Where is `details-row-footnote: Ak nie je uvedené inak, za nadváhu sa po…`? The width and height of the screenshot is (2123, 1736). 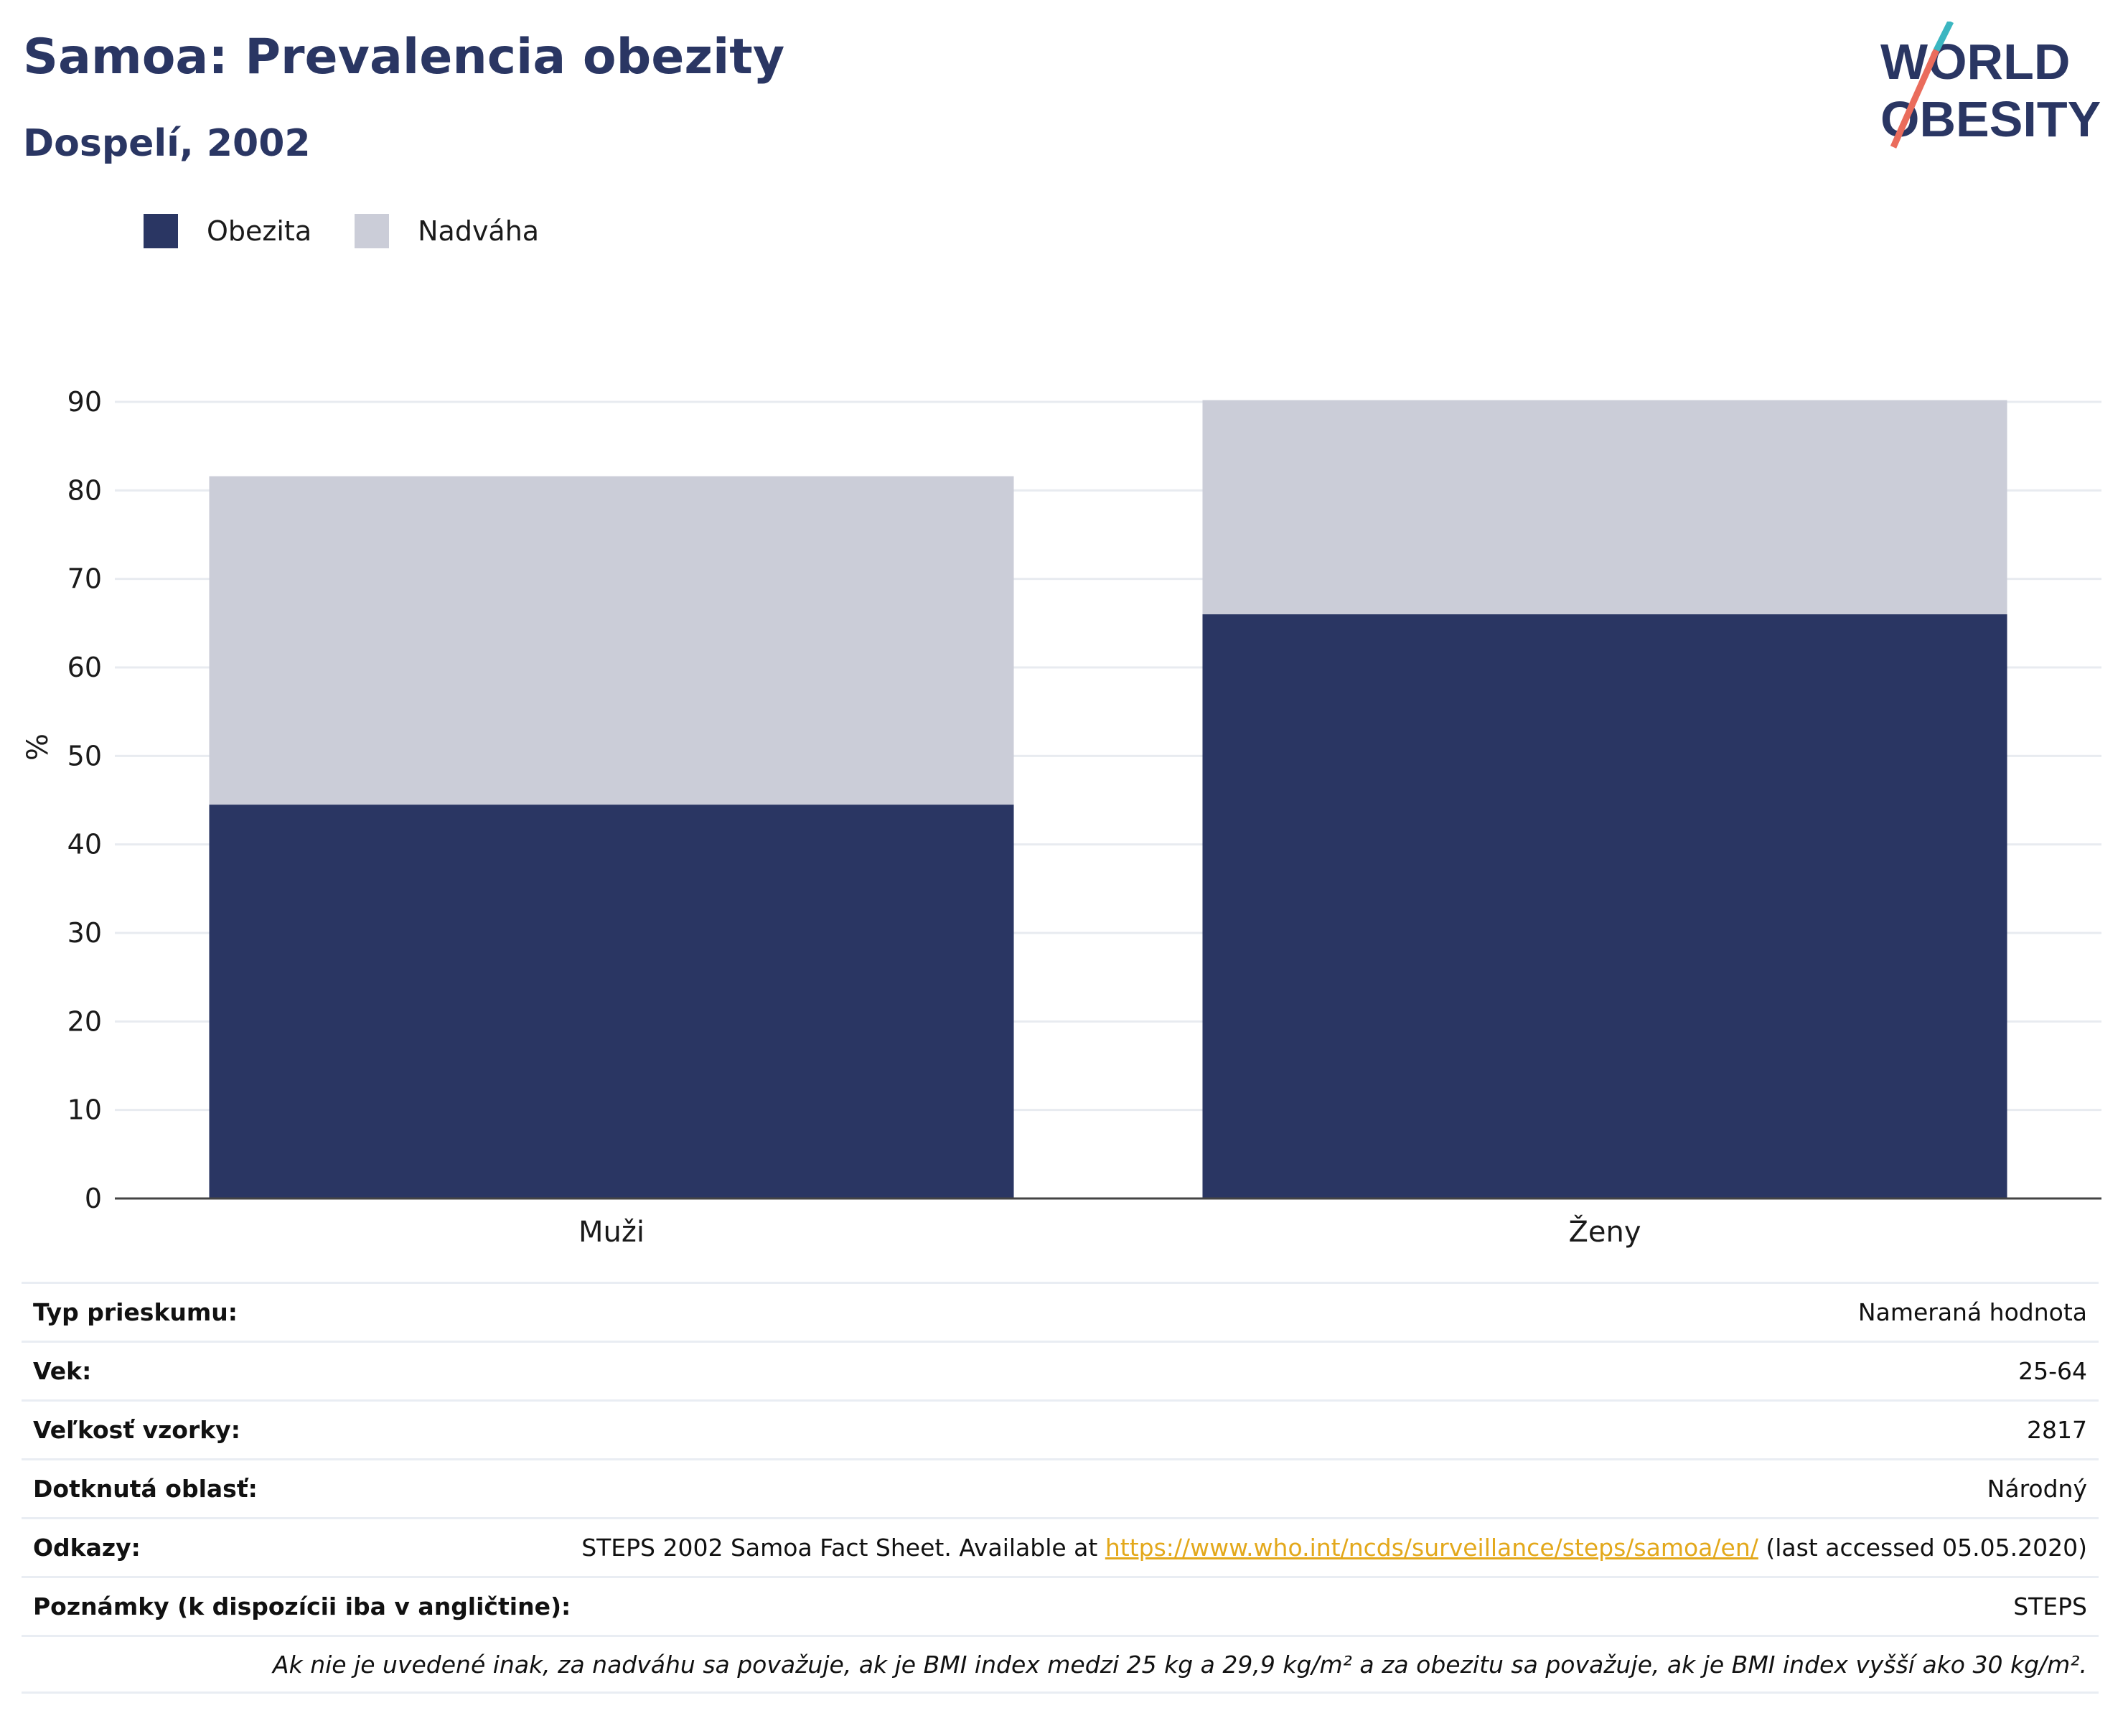
details-row-footnote: Ak nie je uvedené inak, za nadváhu sa po… is located at coordinates (1060, 1664).